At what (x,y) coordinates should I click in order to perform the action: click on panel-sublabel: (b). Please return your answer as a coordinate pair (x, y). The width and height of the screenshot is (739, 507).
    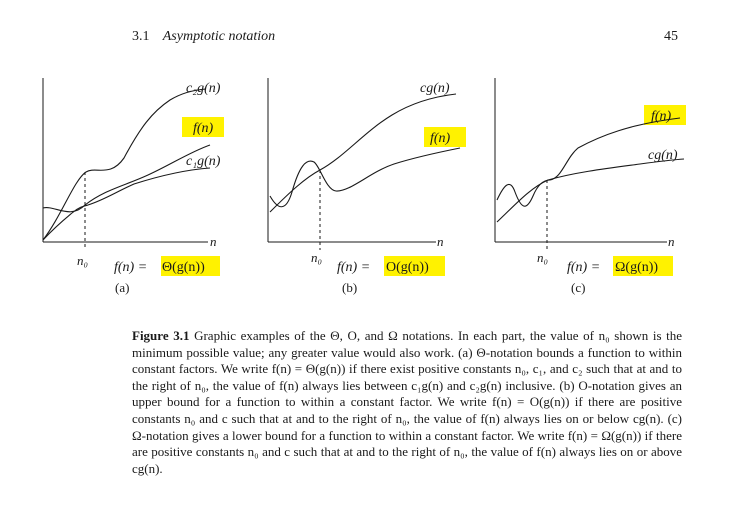
    Looking at the image, I should click on (349, 287).